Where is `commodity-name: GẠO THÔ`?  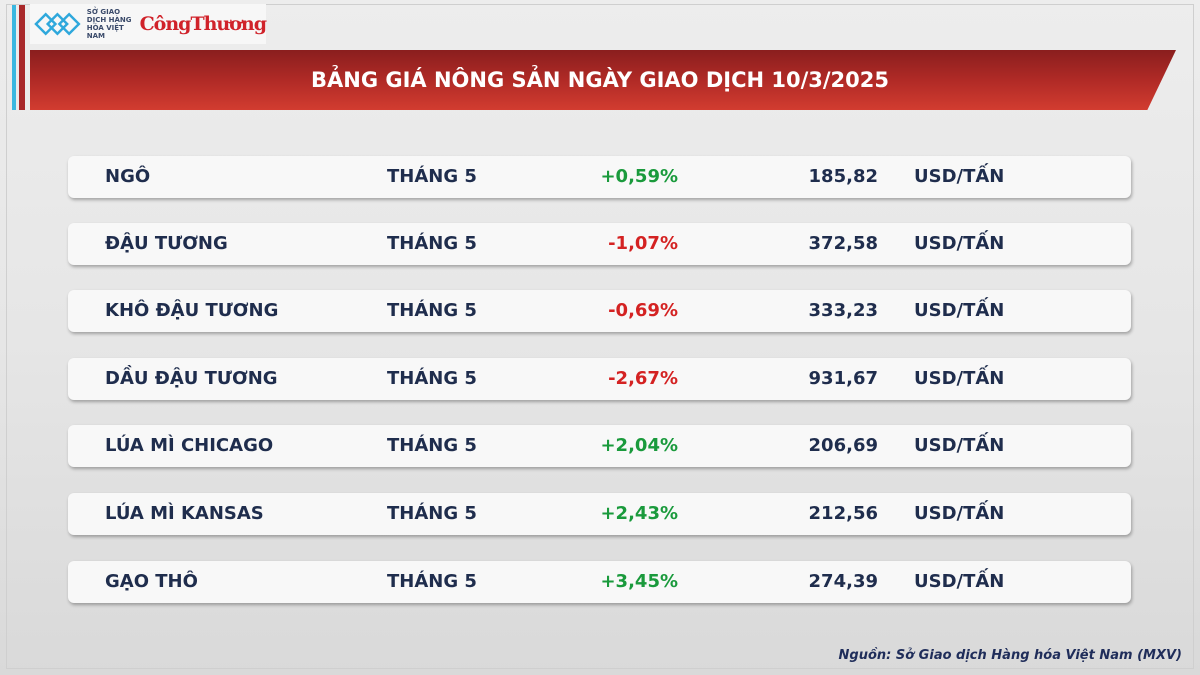 commodity-name: GẠO THÔ is located at coordinates (151, 581).